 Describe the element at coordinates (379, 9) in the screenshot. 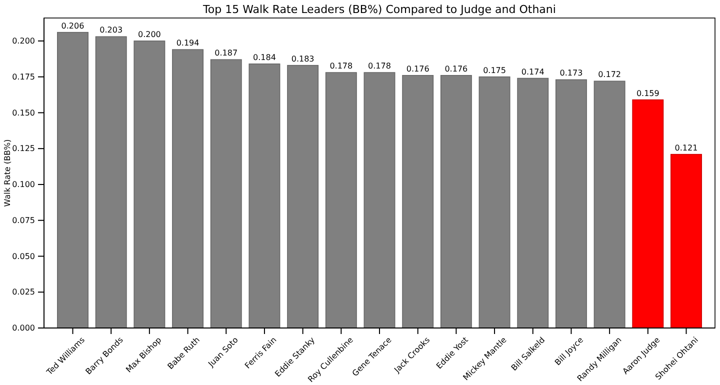

I see `chart-title: Top 15 Walk Rate Leaders (BB%) Compared to Judge and Othani` at that location.